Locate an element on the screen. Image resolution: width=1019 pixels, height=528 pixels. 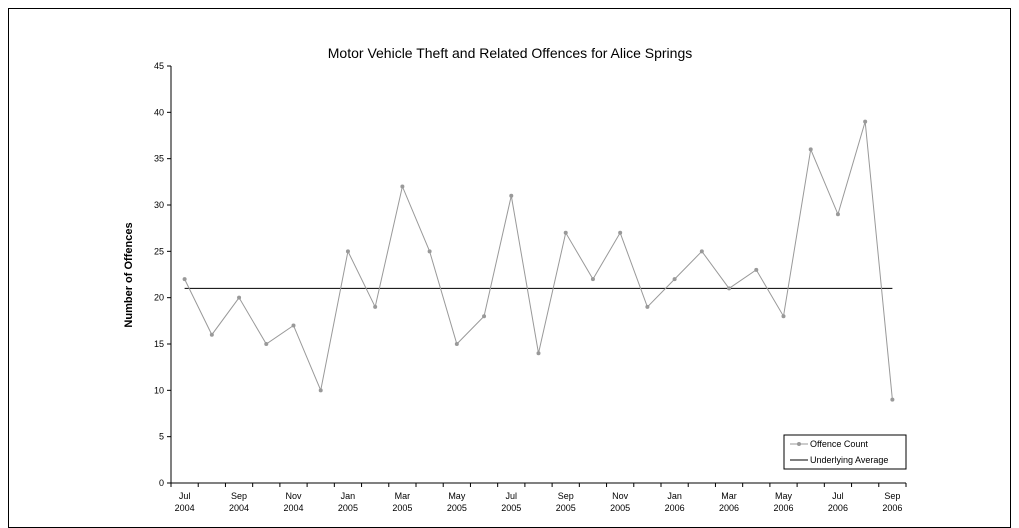
y-tick-label: 10 is located at coordinates (159, 390).